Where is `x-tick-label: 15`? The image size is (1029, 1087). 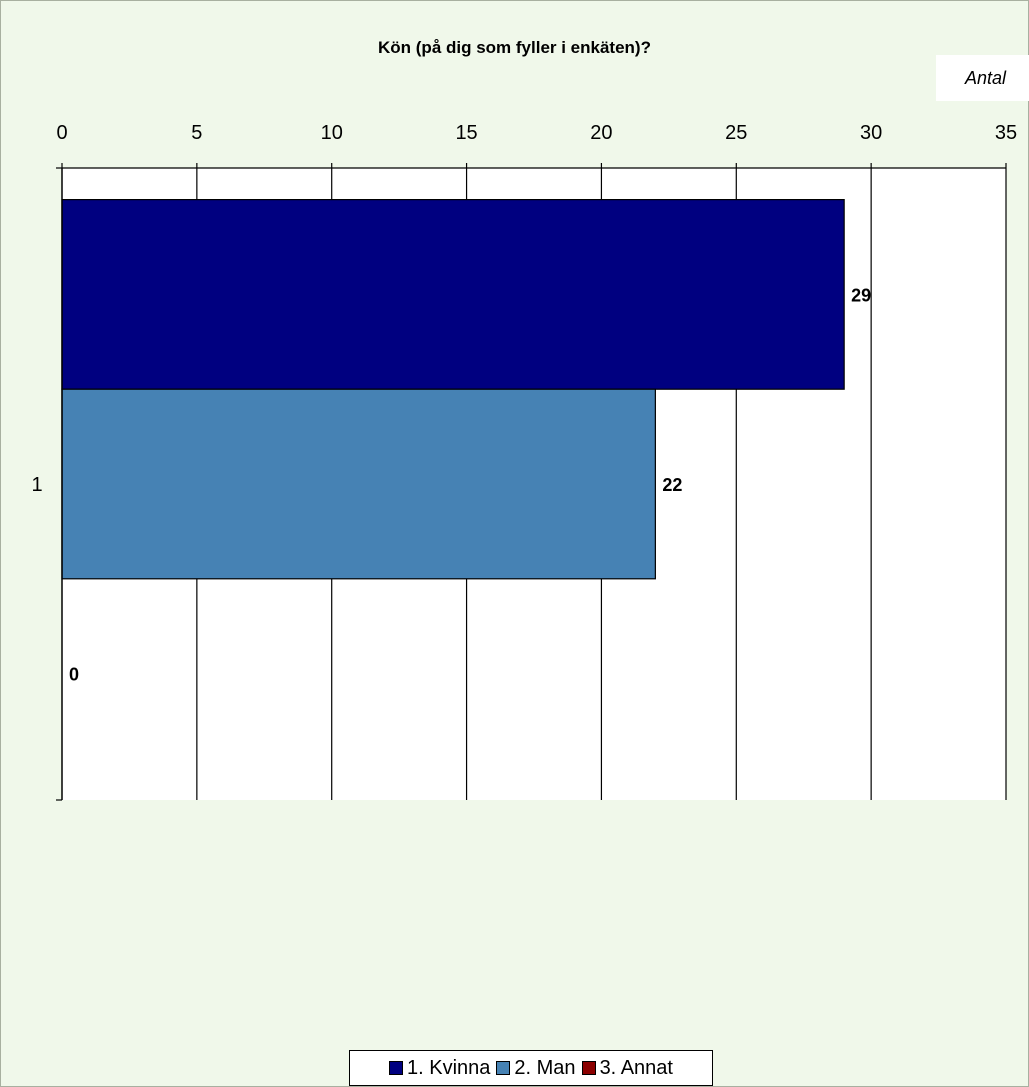
x-tick-label: 15 is located at coordinates (466, 133).